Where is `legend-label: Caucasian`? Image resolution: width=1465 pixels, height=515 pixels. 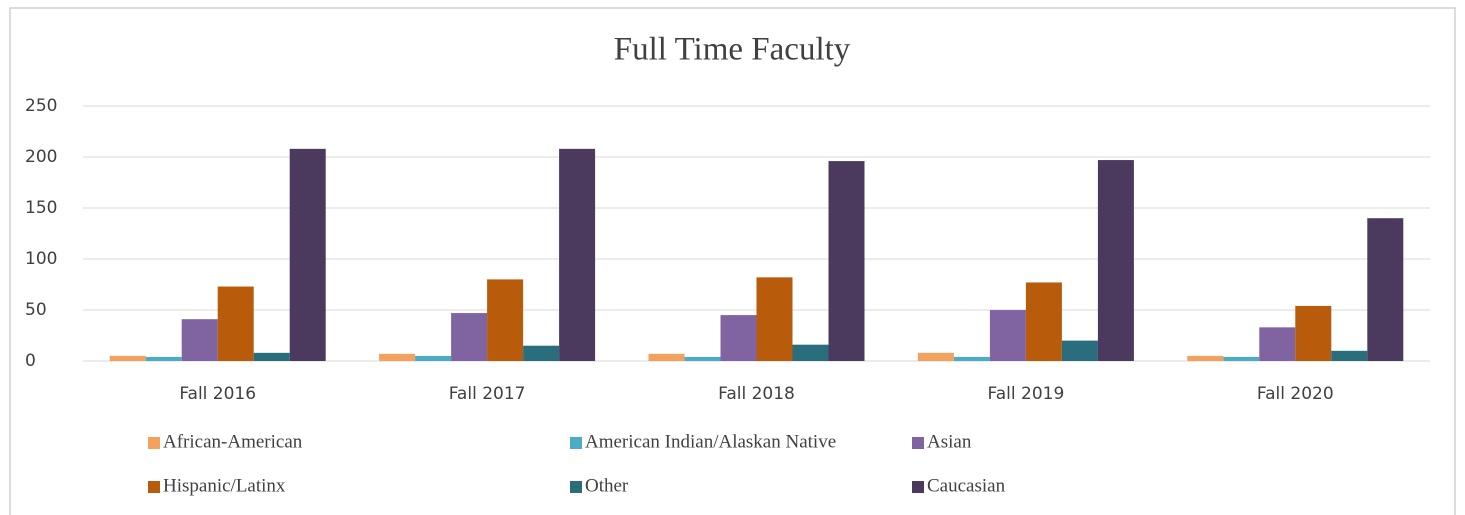 legend-label: Caucasian is located at coordinates (966, 485).